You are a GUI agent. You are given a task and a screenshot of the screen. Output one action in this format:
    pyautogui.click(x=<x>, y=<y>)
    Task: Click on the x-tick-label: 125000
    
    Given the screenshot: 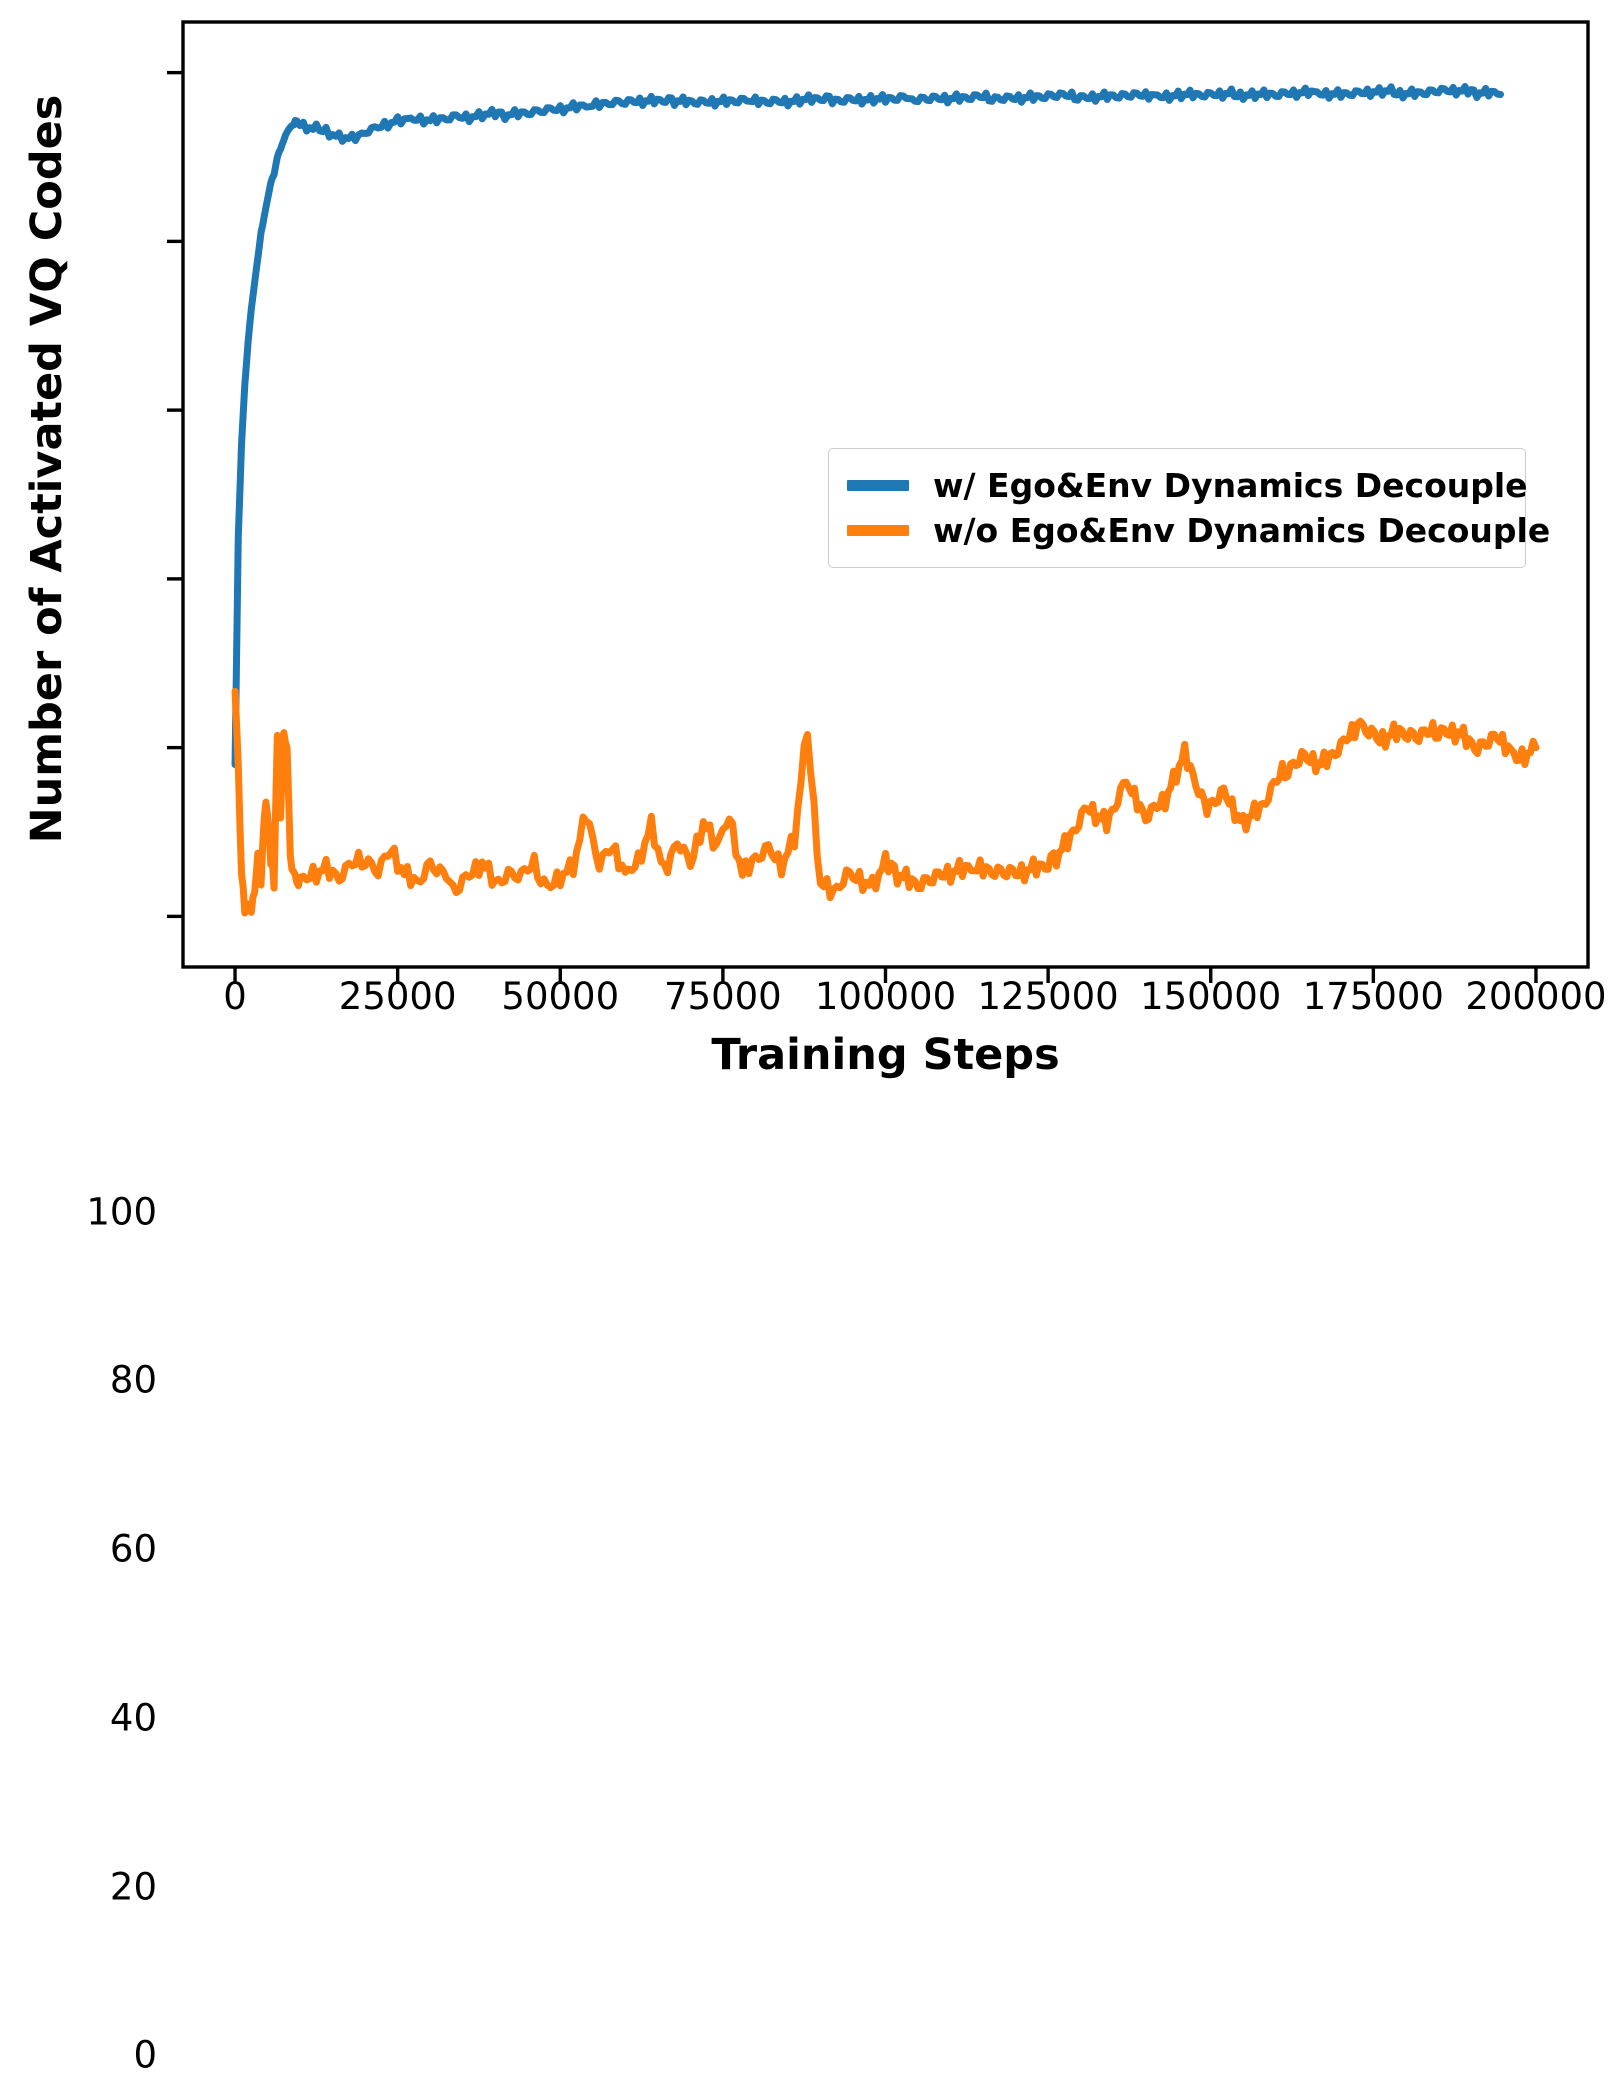 What is the action you would take?
    pyautogui.click(x=1048, y=996)
    